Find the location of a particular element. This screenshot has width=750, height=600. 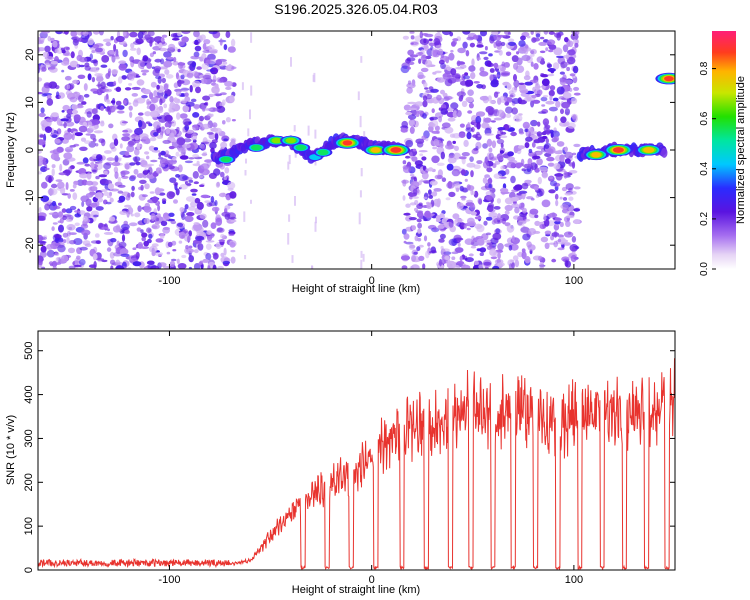

chart-title: S196.2025.326.05.04.R03 is located at coordinates (356, 9).